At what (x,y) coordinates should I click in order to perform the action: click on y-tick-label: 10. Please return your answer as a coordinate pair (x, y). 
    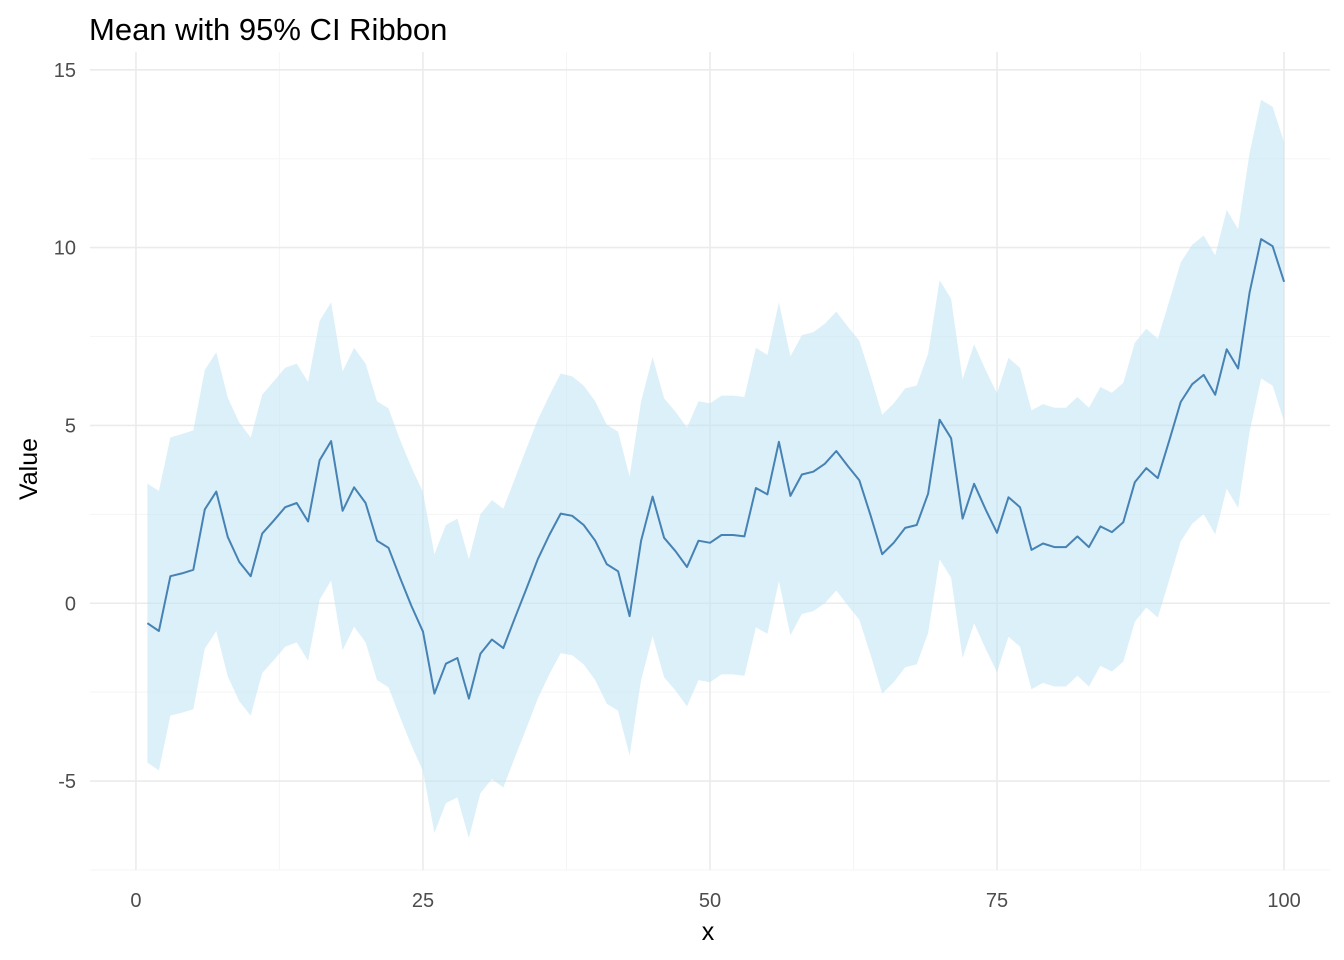
    Looking at the image, I should click on (65, 249).